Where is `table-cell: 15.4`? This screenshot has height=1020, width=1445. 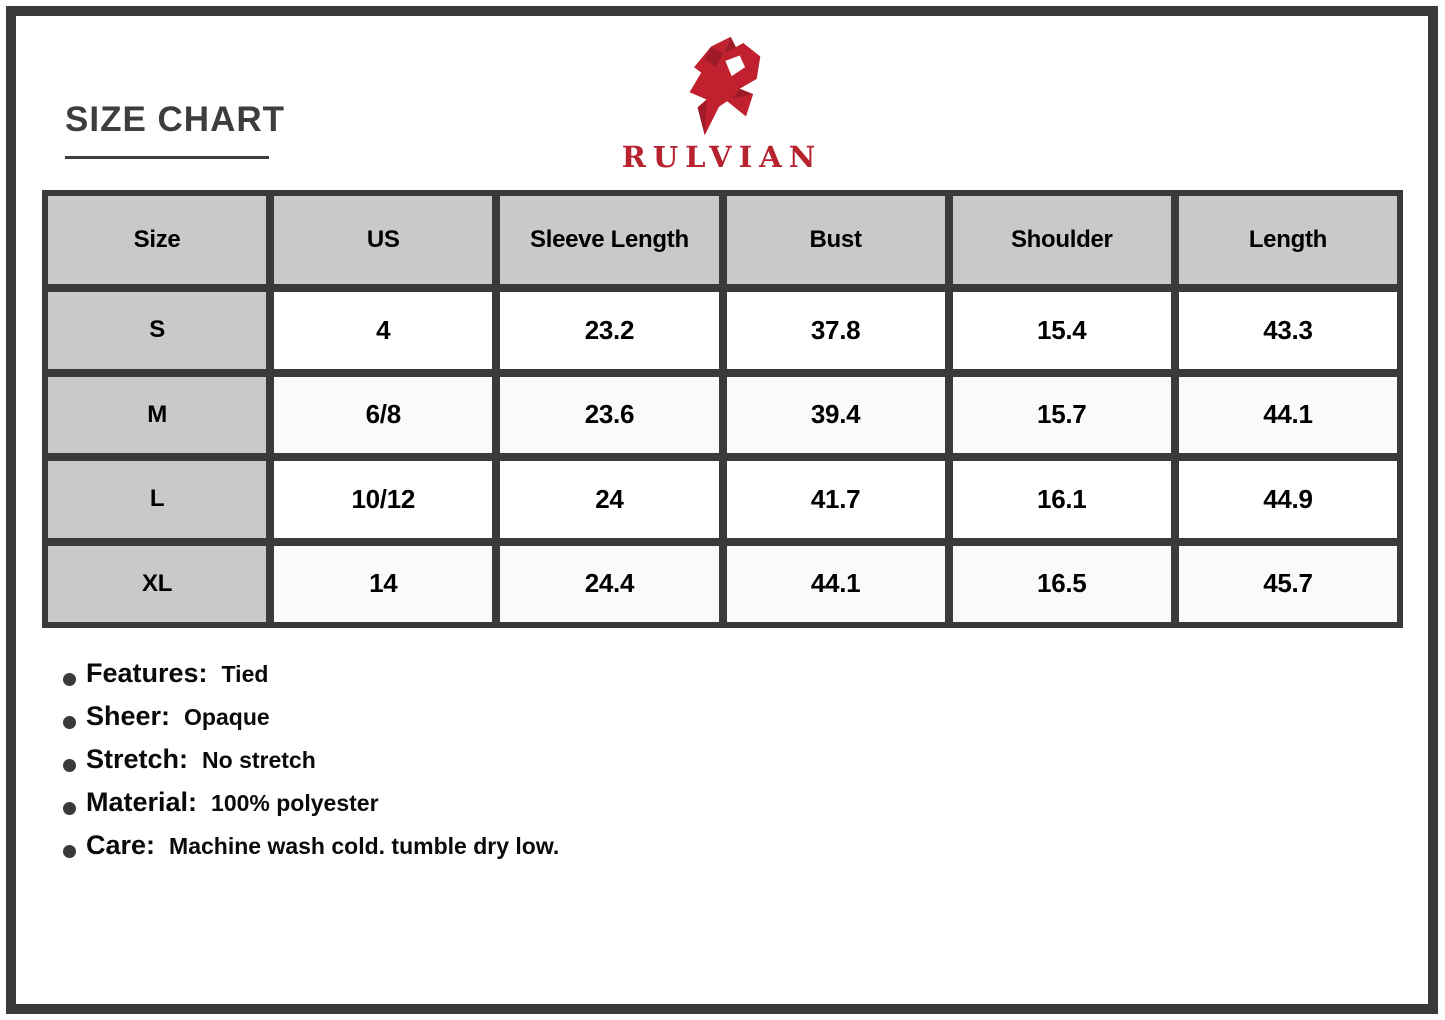
table-cell: 15.4 is located at coordinates (1061, 330).